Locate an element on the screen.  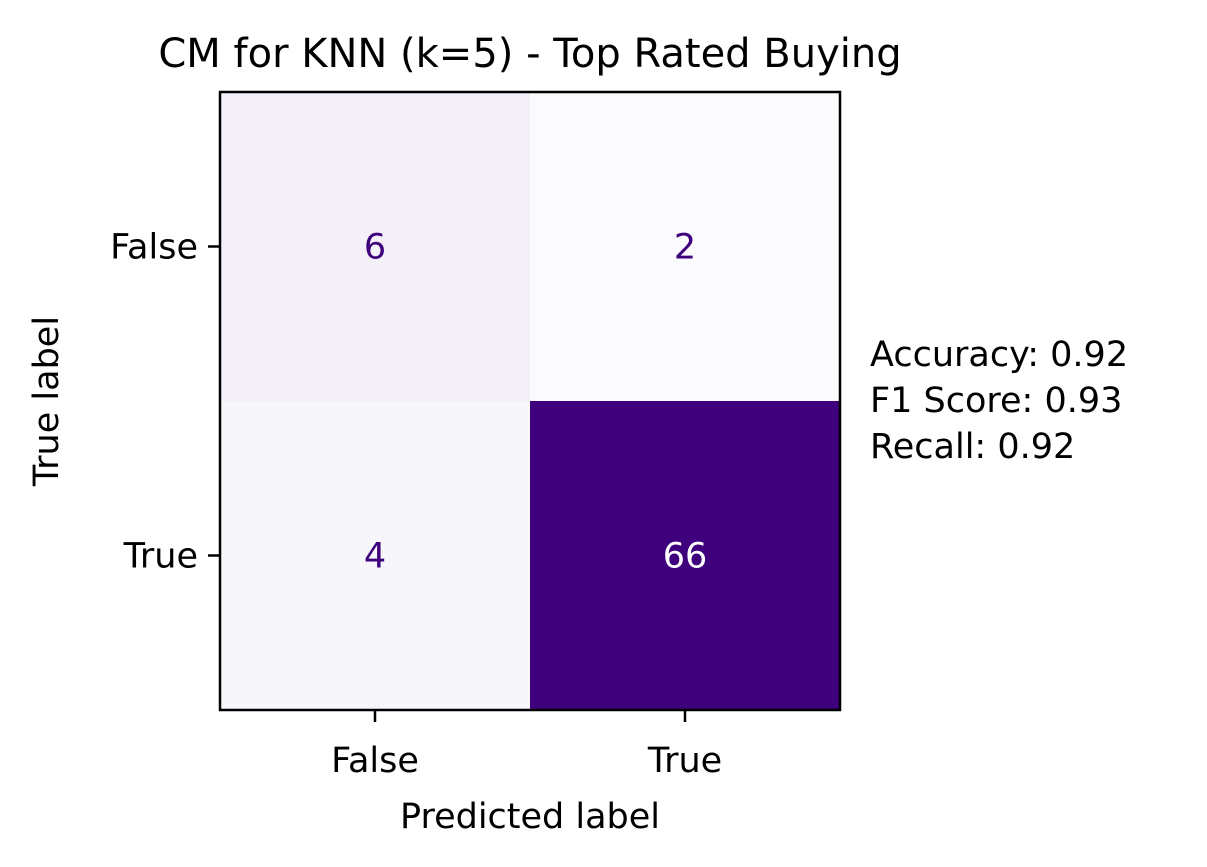
x-tick-label: True is located at coordinates (684, 761).